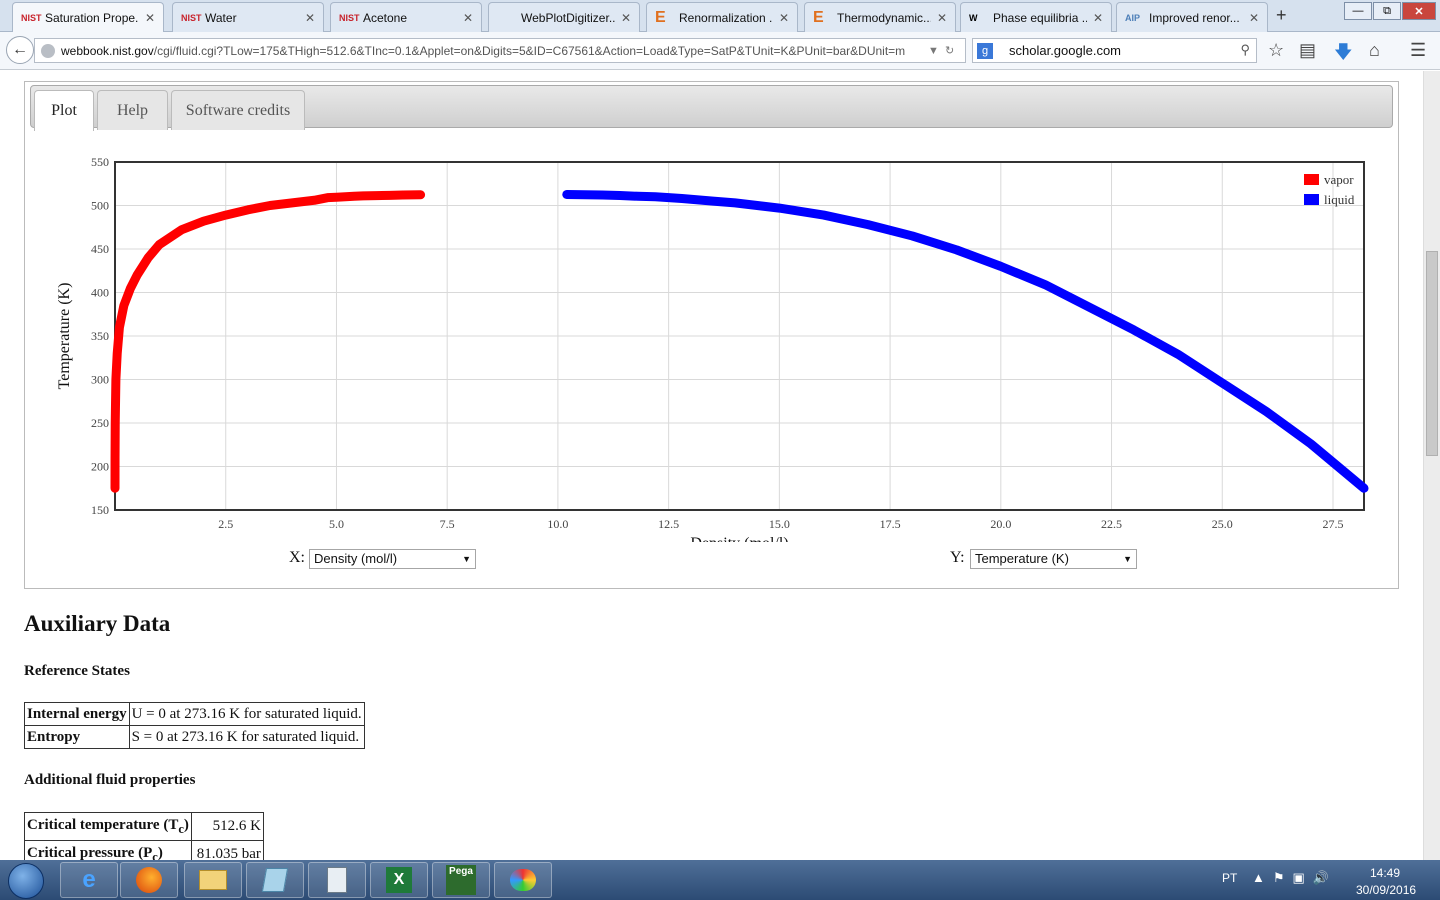 This screenshot has width=1440, height=900. What do you see at coordinates (149, 880) in the screenshot?
I see `firefox-icon` at bounding box center [149, 880].